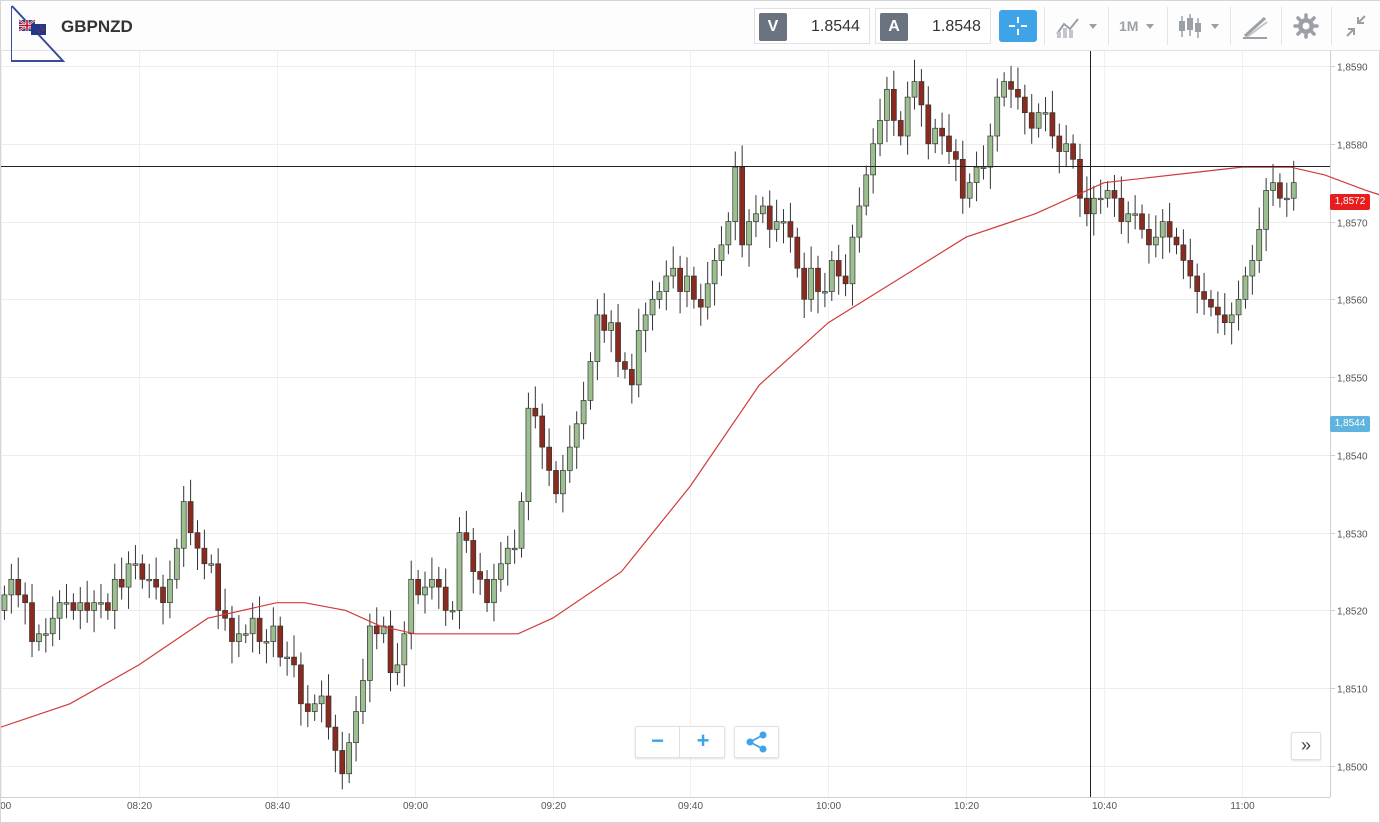 Image resolution: width=1380 pixels, height=823 pixels. What do you see at coordinates (6, 806) in the screenshot?
I see `time-tick-label: 8:00` at bounding box center [6, 806].